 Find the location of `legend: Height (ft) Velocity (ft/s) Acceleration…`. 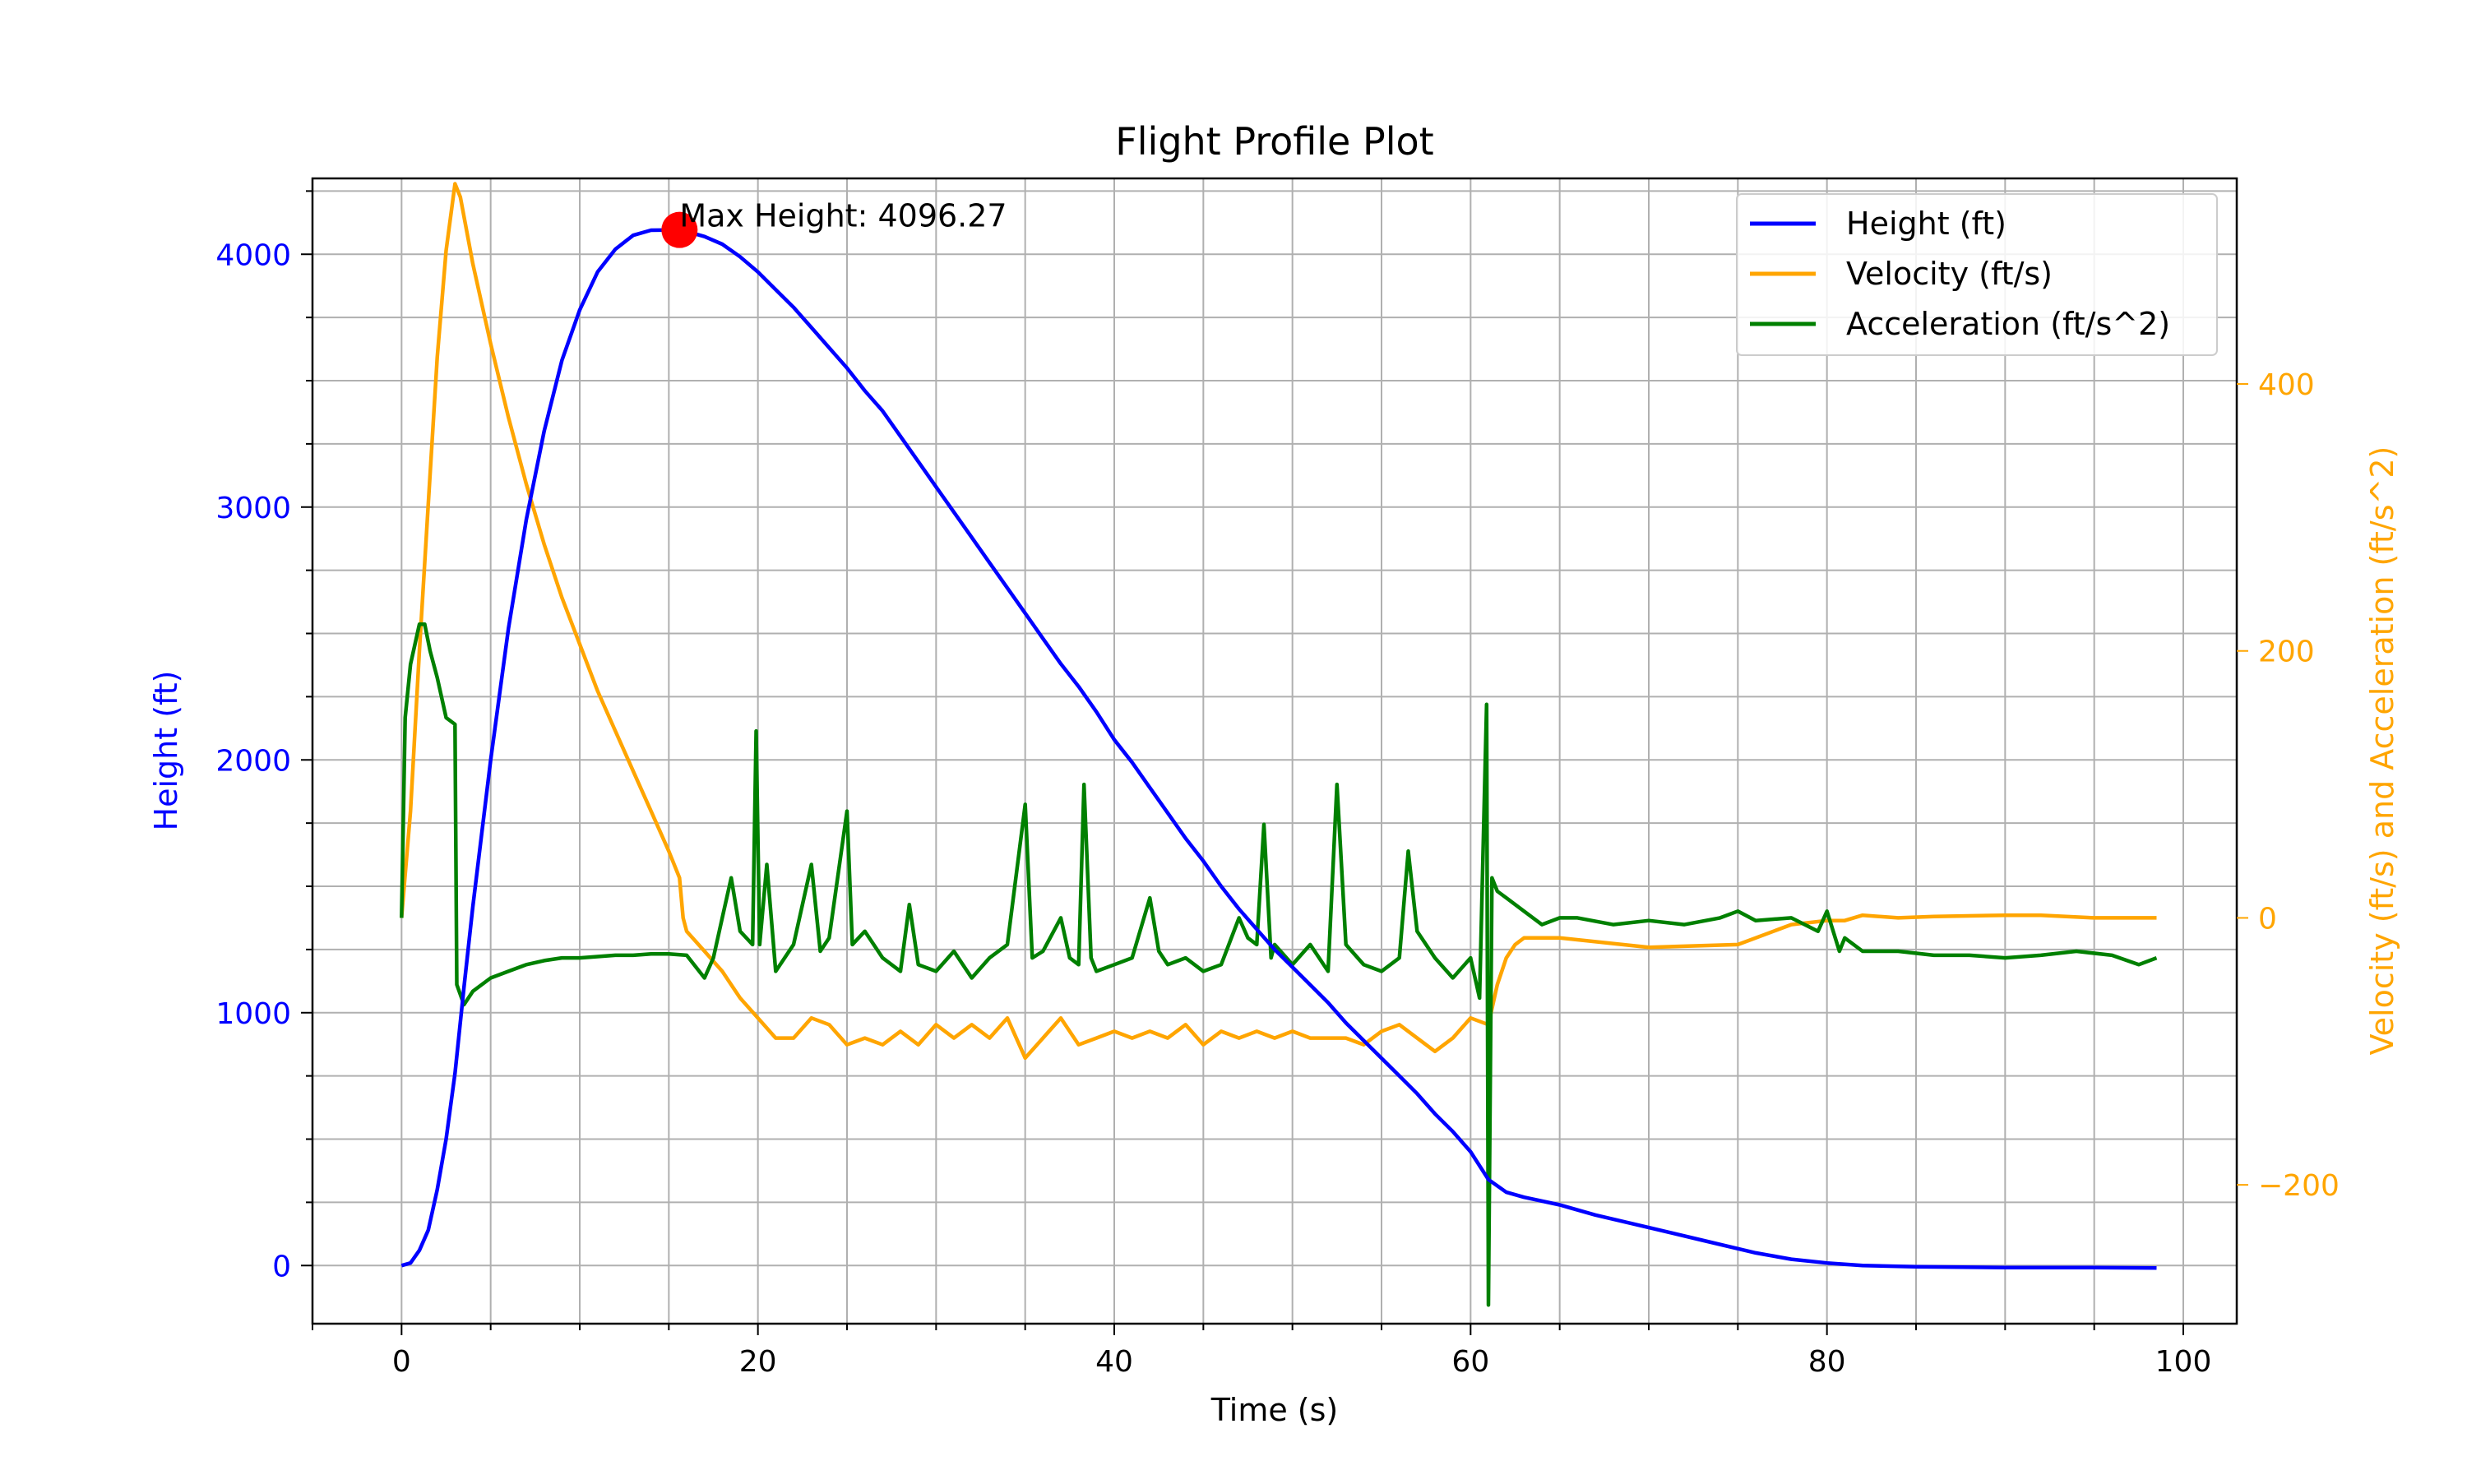

legend: Height (ft) Velocity (ft/s) Acceleration… is located at coordinates (1977, 275).